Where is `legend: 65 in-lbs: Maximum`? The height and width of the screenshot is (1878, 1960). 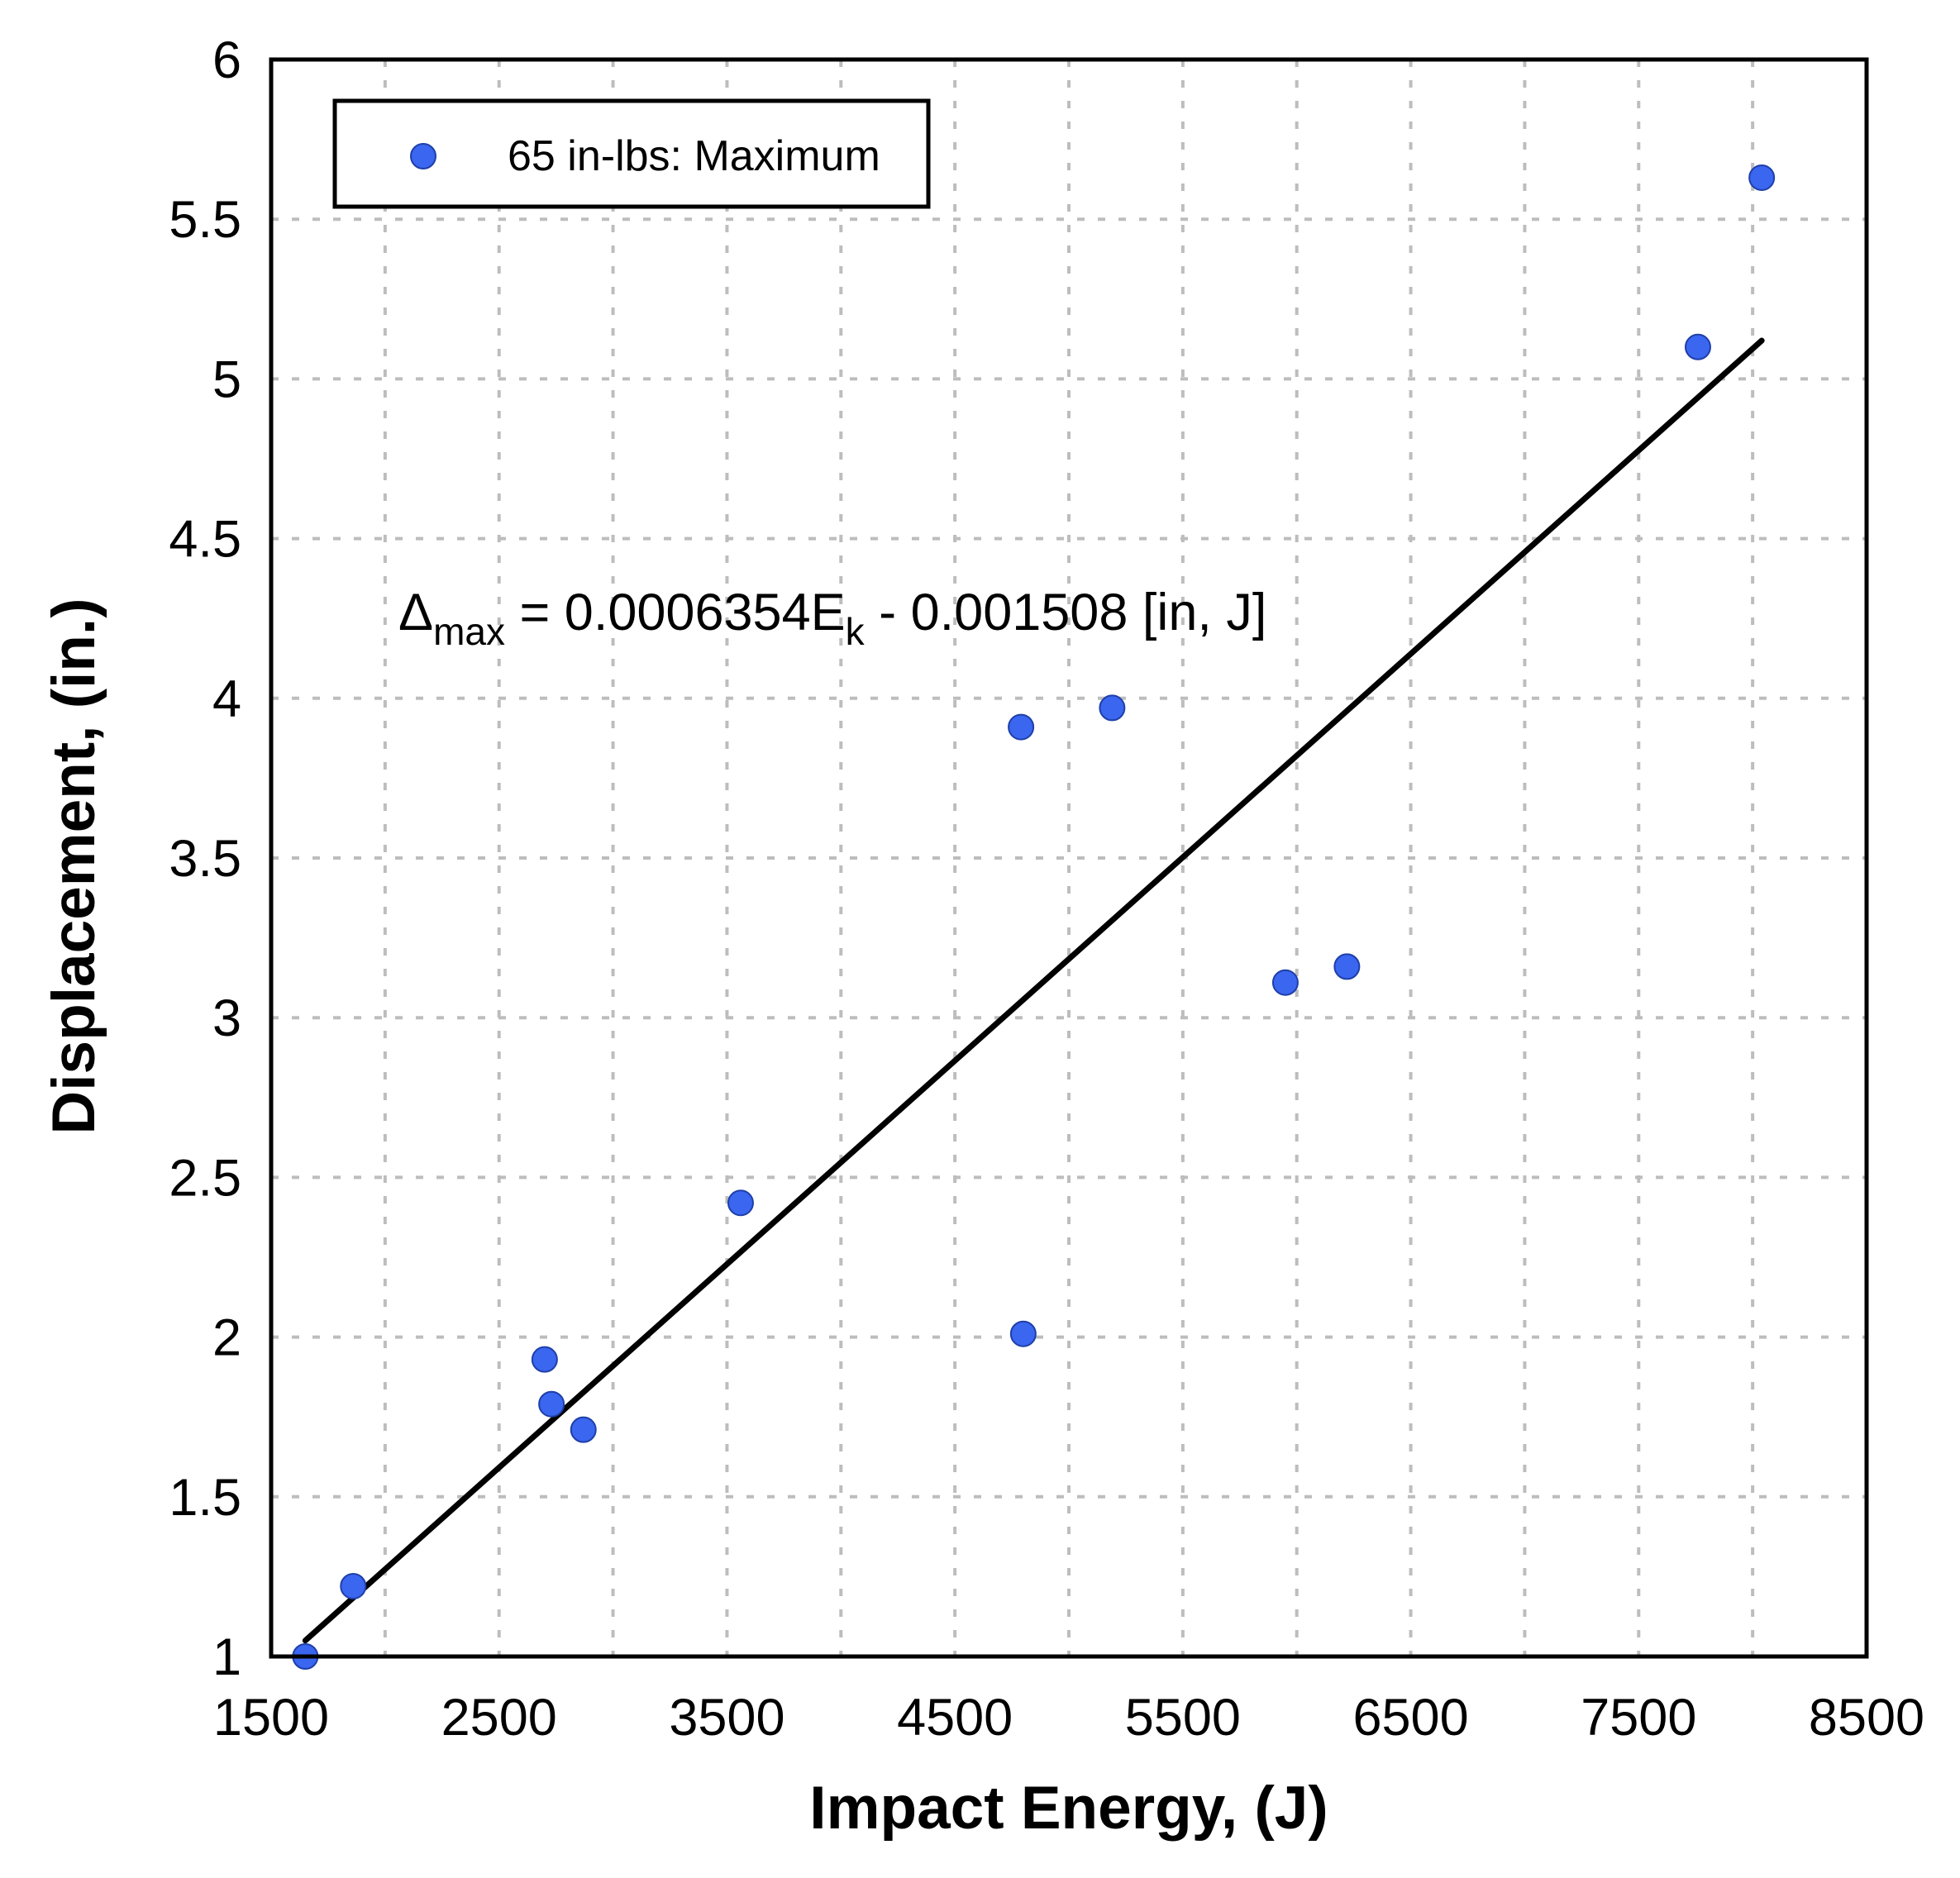 legend: 65 in-lbs: Maximum is located at coordinates (631, 153).